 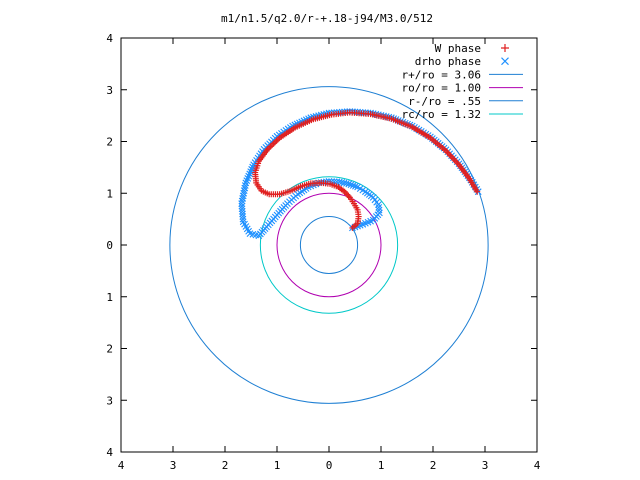 I want to click on legend-label: rc/ro = 1.32, so click(x=441, y=114).